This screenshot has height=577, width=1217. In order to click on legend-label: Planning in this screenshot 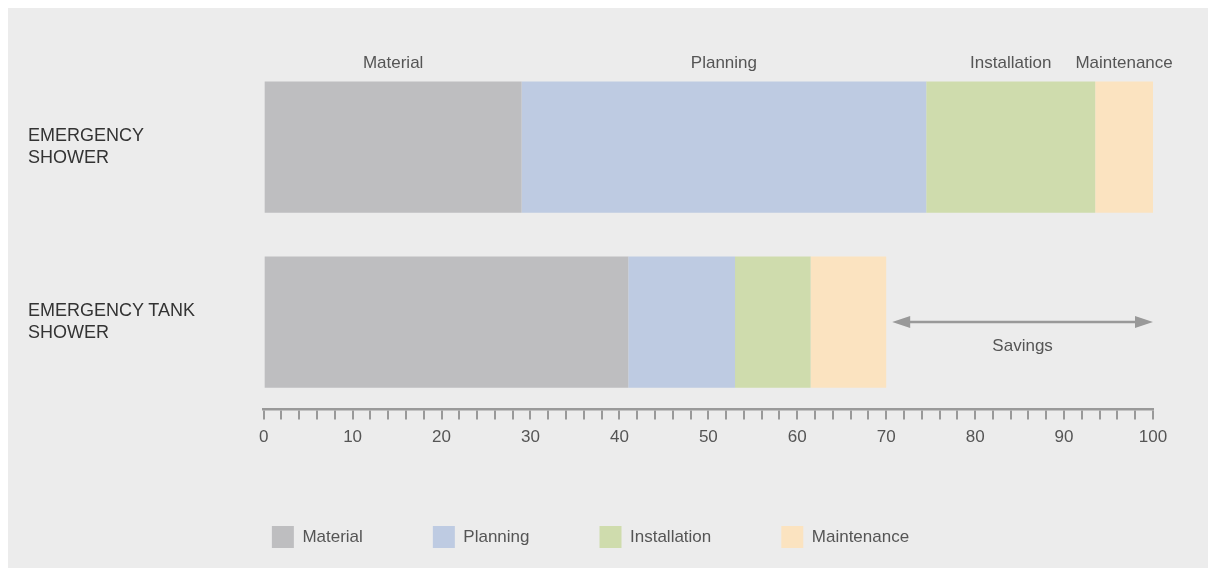, I will do `click(496, 536)`.